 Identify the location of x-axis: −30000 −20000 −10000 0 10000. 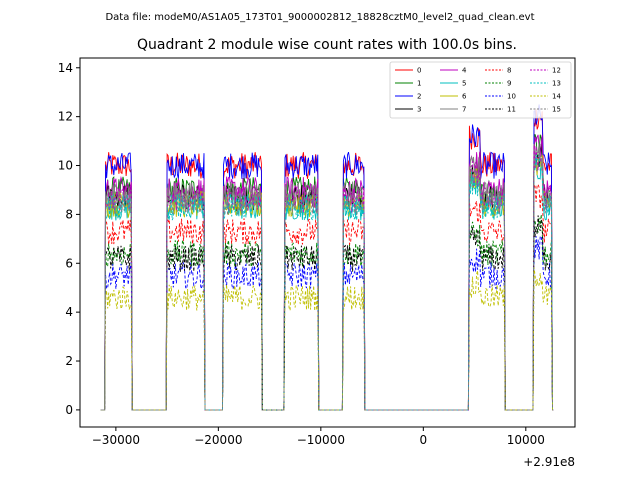
(318, 437).